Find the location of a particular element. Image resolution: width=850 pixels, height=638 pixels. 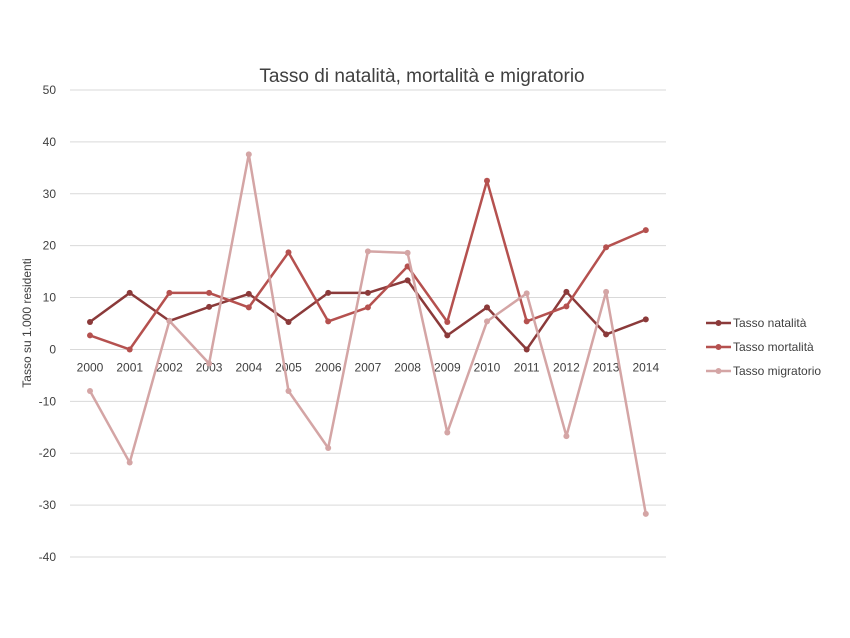

x-tick-label: 2012 is located at coordinates (566, 367).